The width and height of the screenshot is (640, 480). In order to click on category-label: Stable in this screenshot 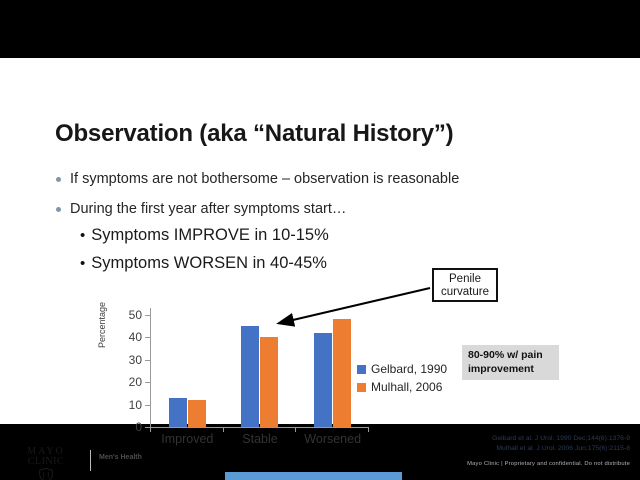, I will do `click(260, 439)`.